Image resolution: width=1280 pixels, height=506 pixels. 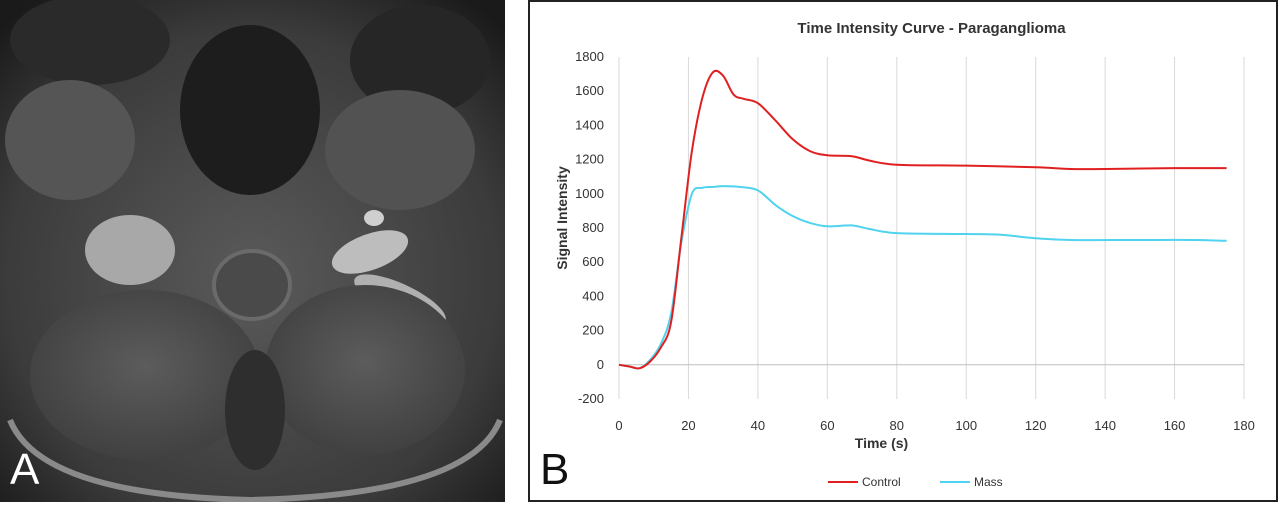 I want to click on panel-letter-a: A, so click(x=25, y=469).